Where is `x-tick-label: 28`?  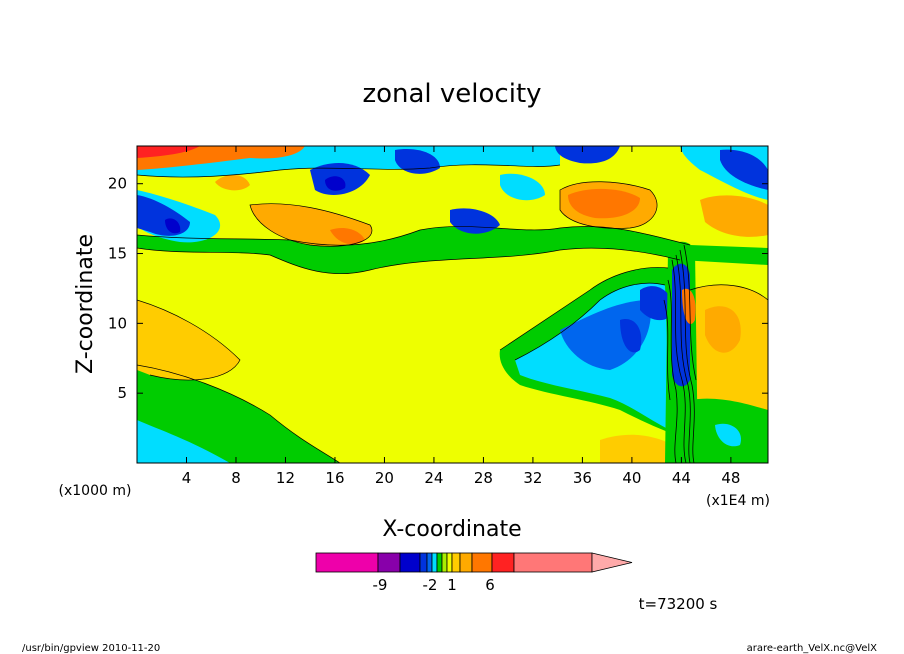 x-tick-label: 28 is located at coordinates (483, 478).